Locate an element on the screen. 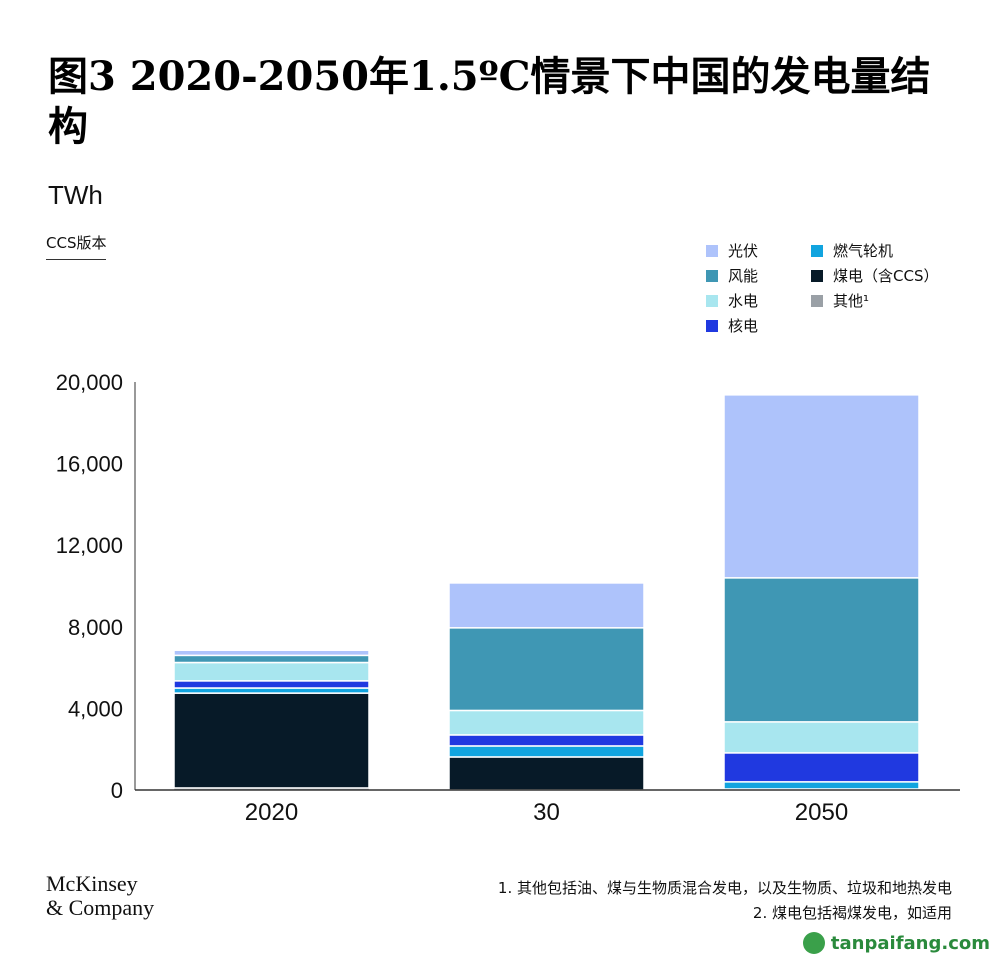 This screenshot has height=968, width=1000. legend-item: 风能 is located at coordinates (732, 275).